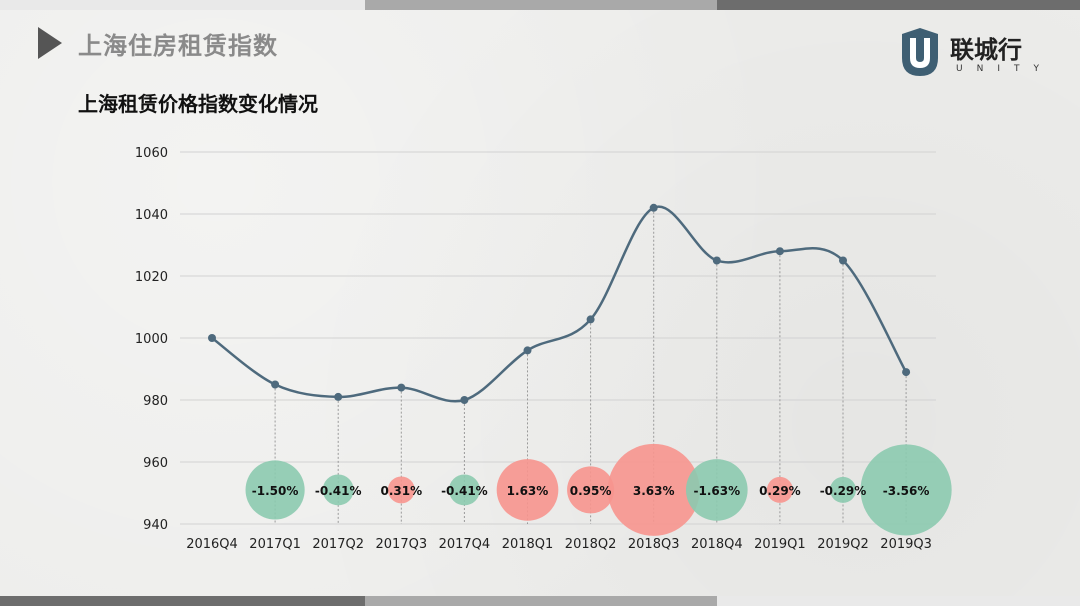  I want to click on x-tick-label: 2018Q4, so click(717, 544).